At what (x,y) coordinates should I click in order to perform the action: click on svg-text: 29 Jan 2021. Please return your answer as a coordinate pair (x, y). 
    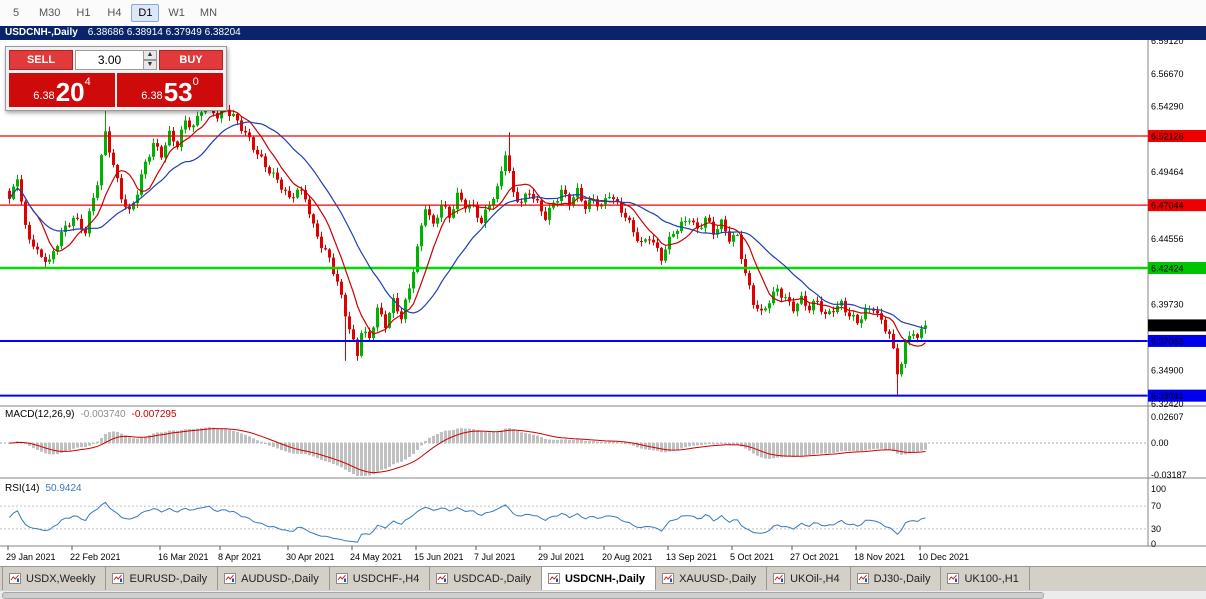
    Looking at the image, I should click on (31, 557).